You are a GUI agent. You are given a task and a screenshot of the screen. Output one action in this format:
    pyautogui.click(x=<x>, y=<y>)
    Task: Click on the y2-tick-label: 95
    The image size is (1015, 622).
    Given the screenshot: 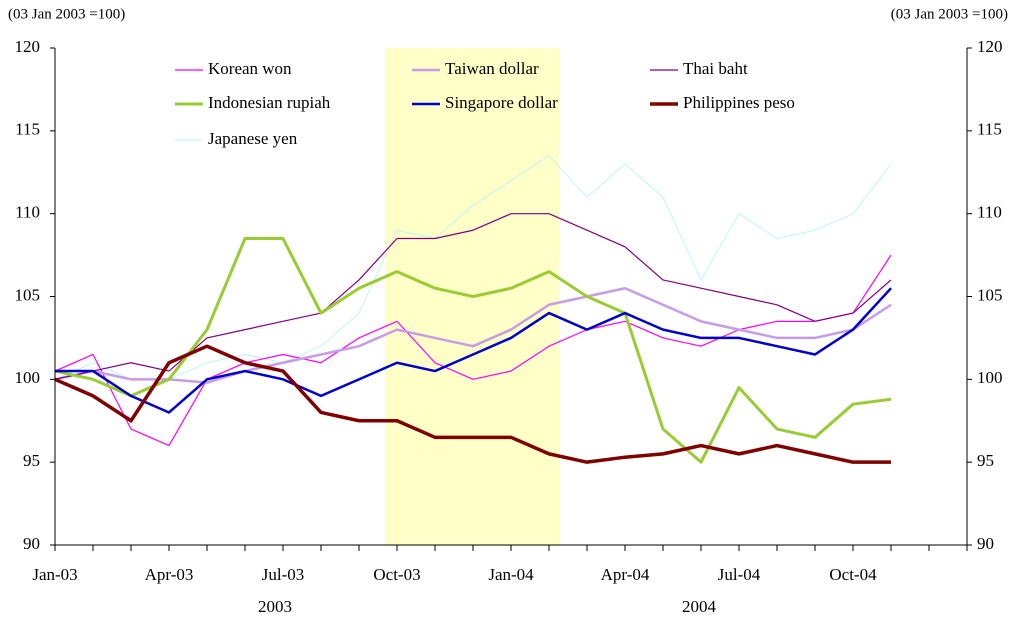 What is the action you would take?
    pyautogui.click(x=985, y=460)
    